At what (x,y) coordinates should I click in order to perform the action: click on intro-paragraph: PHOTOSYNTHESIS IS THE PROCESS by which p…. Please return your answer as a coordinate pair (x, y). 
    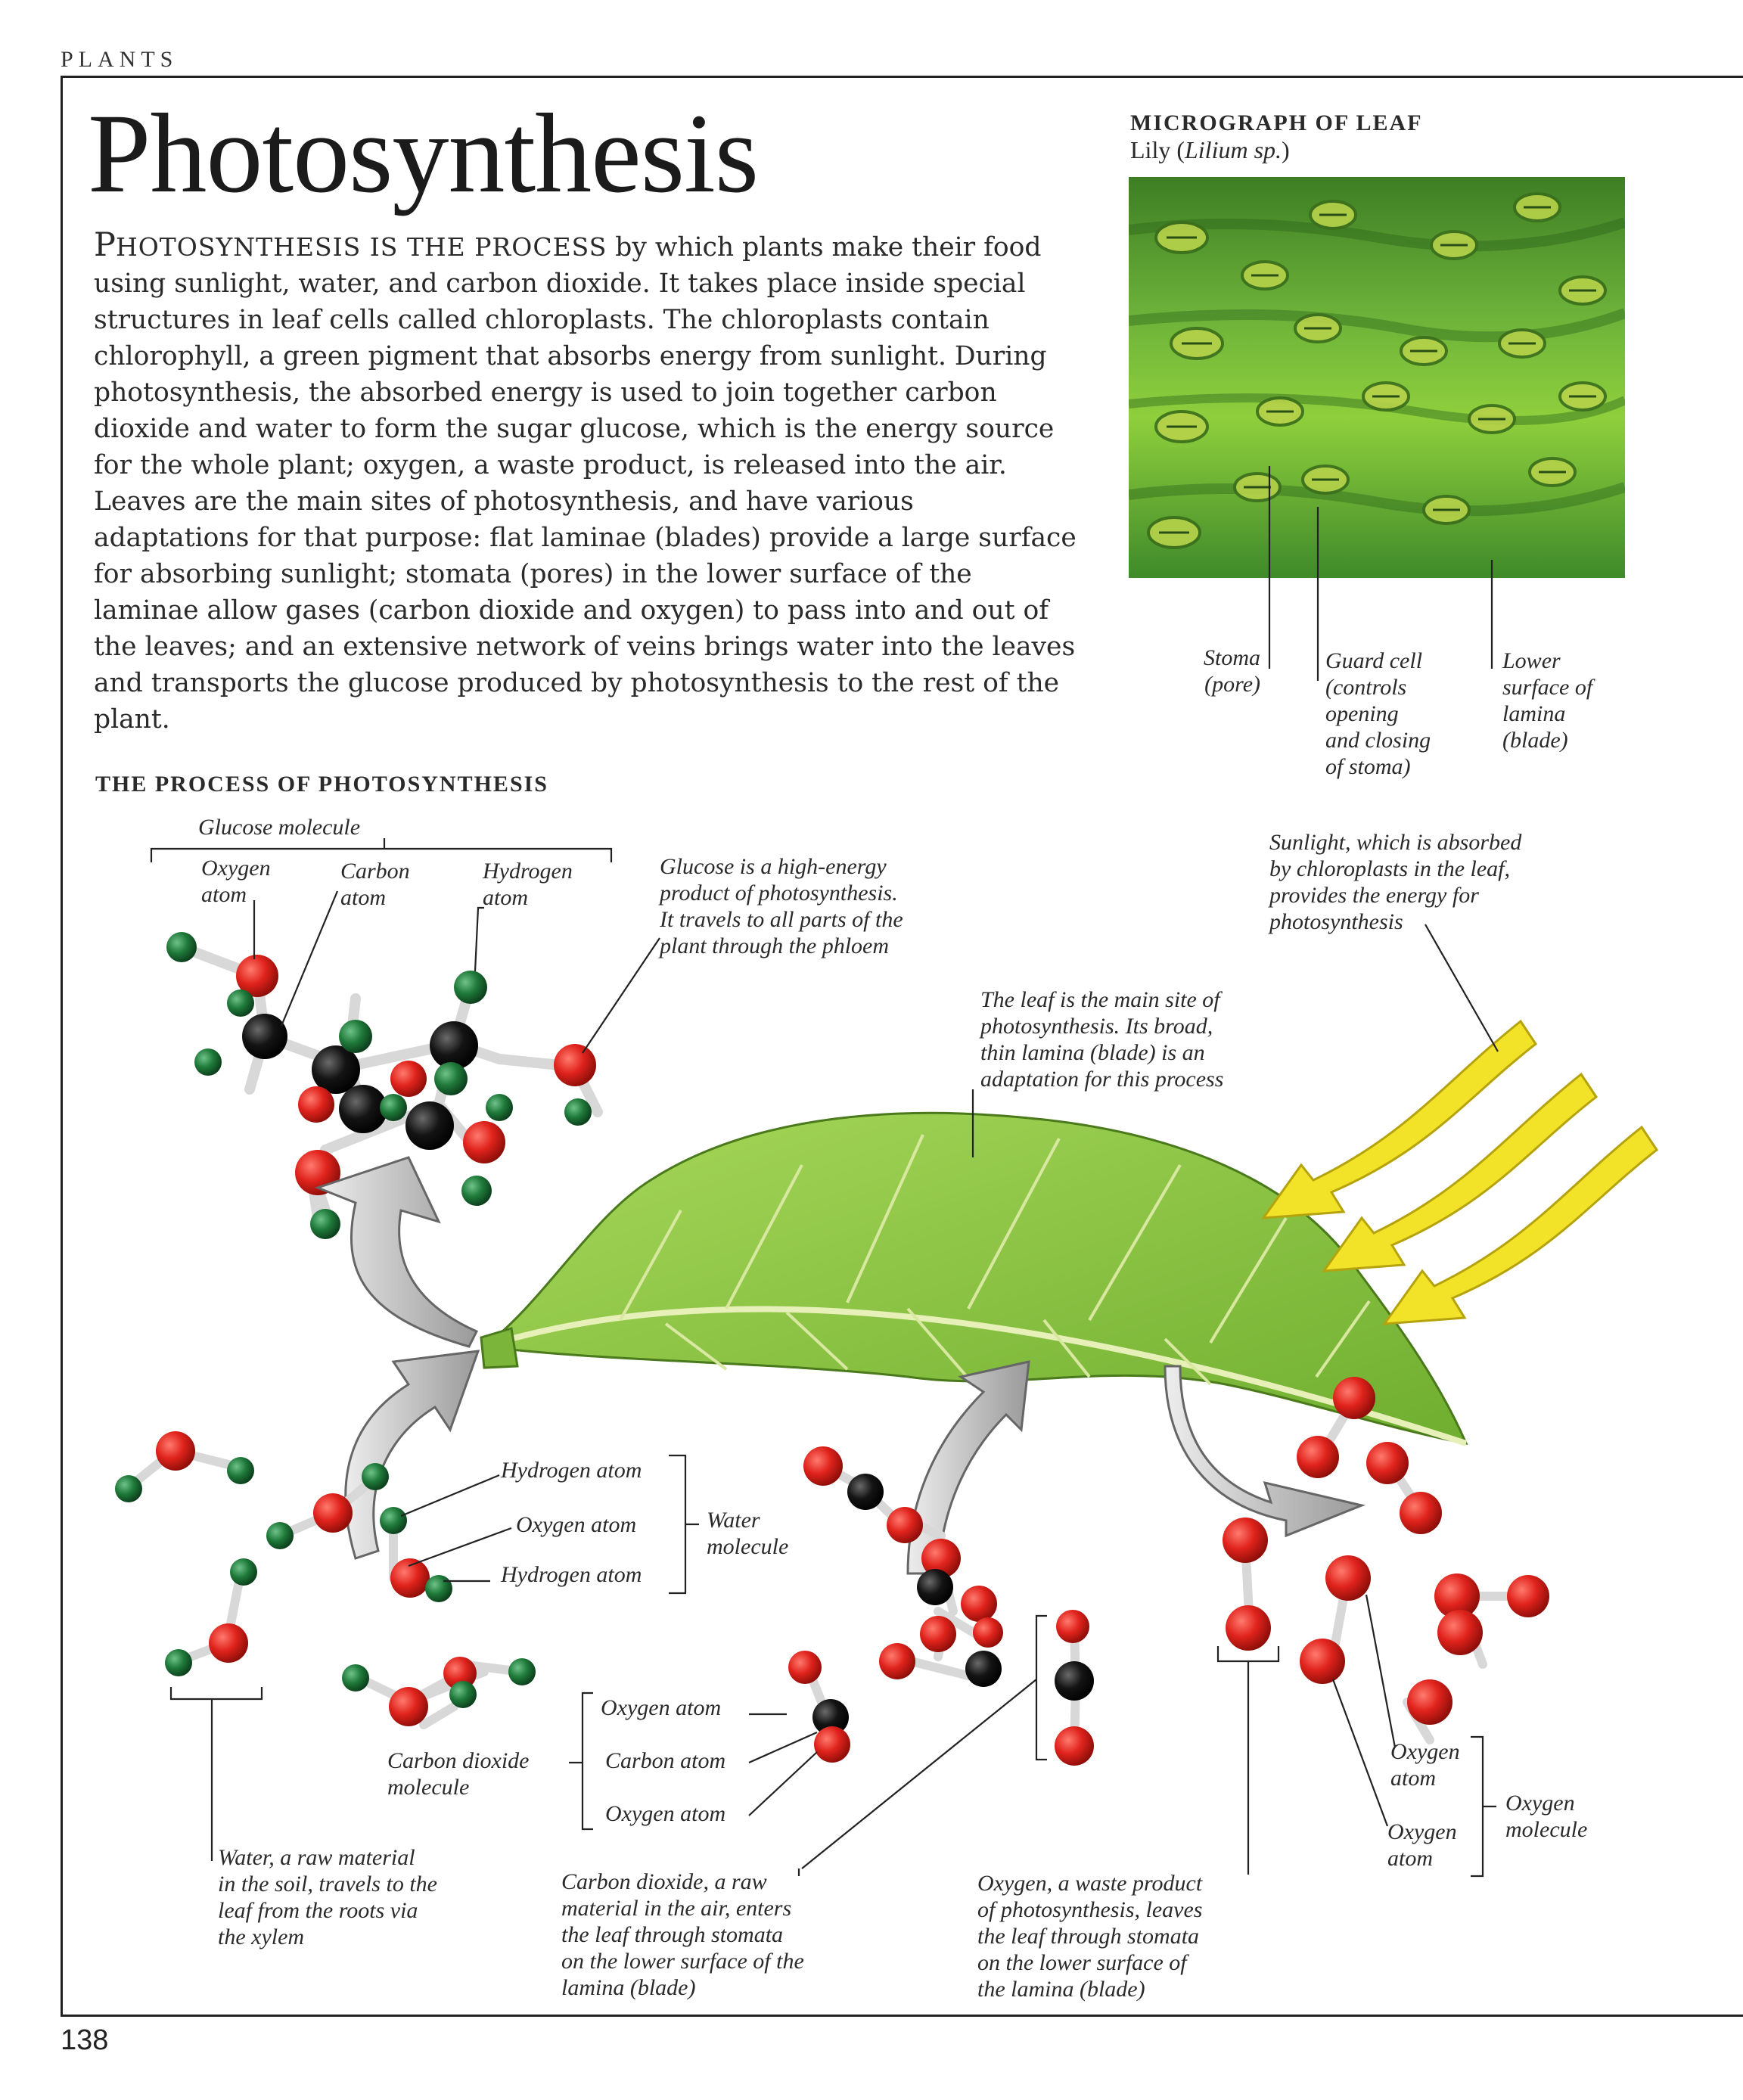
    Looking at the image, I should click on (585, 482).